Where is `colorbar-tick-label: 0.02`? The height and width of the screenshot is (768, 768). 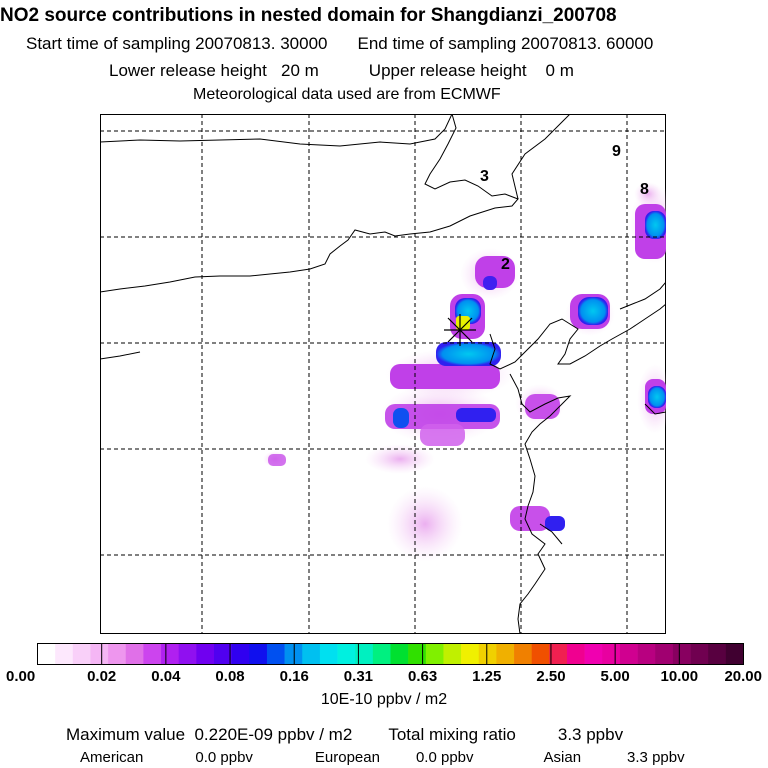 colorbar-tick-label: 0.02 is located at coordinates (102, 676).